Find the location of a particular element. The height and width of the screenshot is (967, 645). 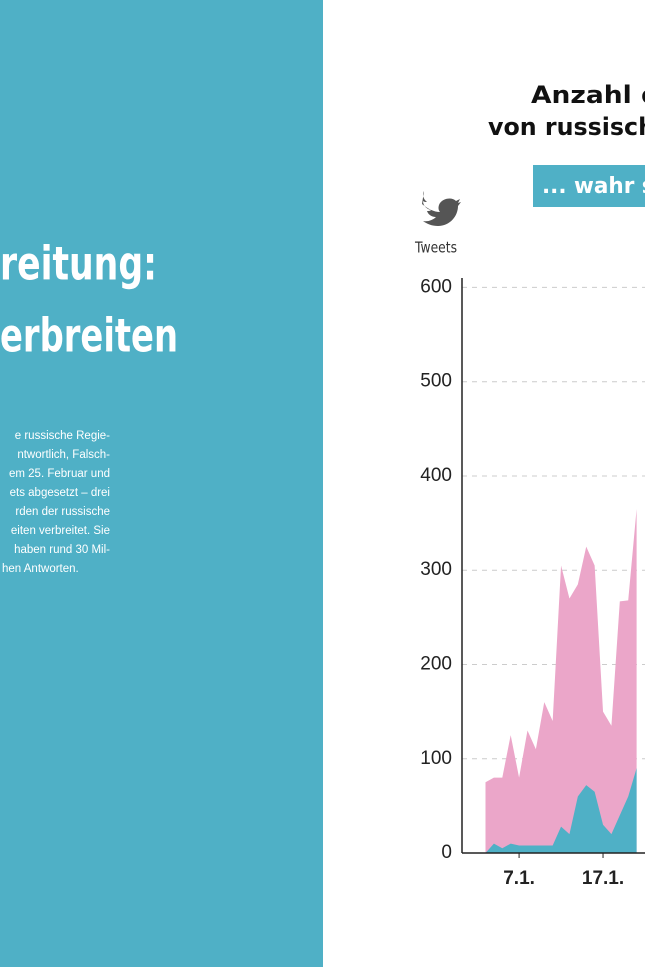

body-line: rden der russische is located at coordinates (62, 512).